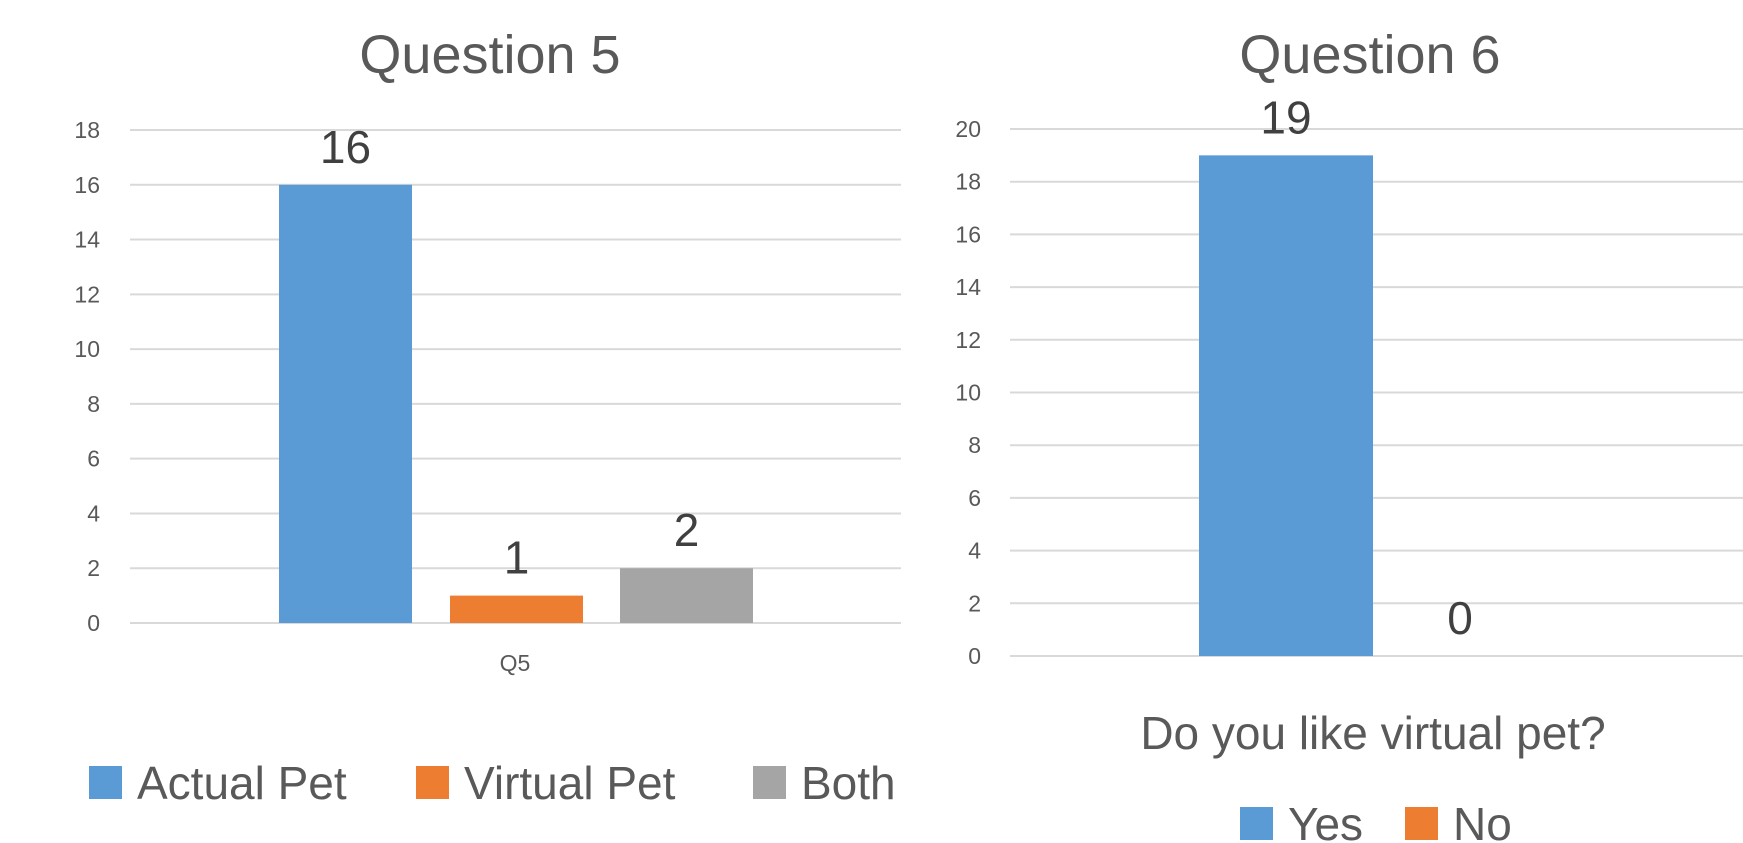 This screenshot has height=843, width=1743. Describe the element at coordinates (345, 403) in the screenshot. I see `bar-actual-pet` at that location.